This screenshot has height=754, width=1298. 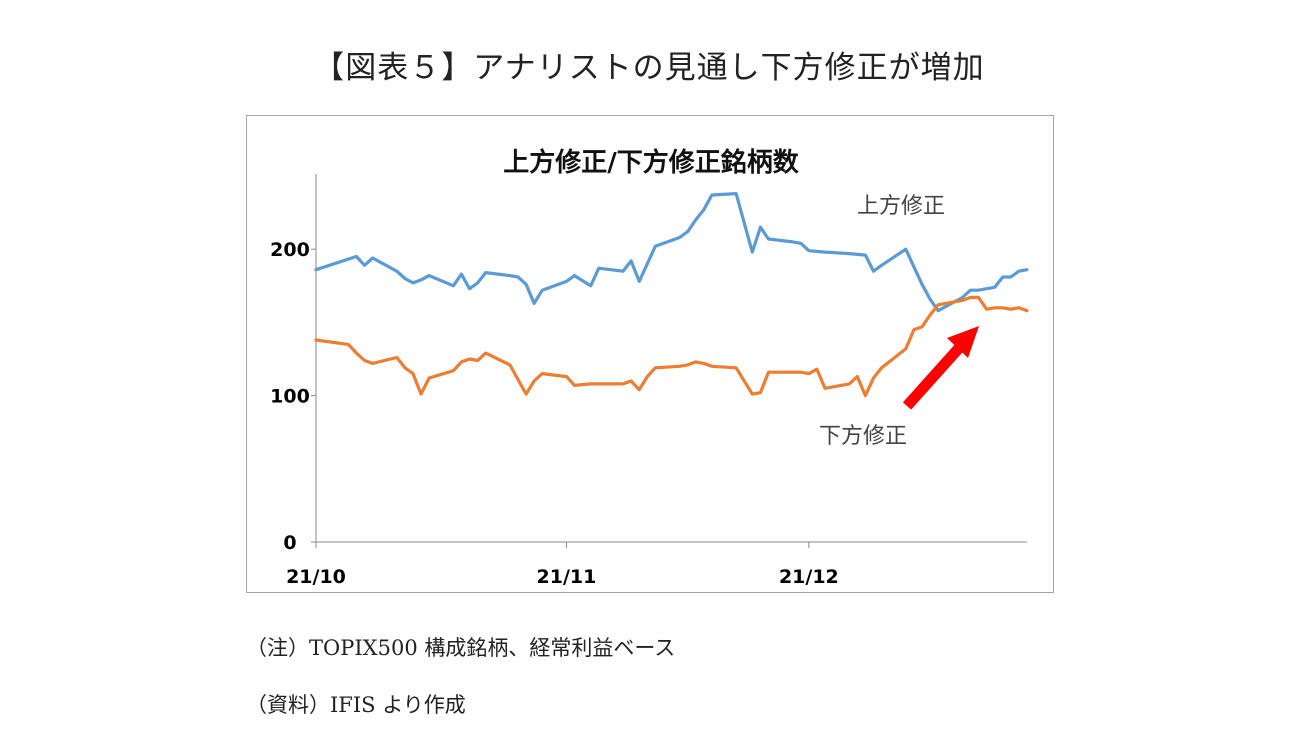 What do you see at coordinates (901, 206) in the screenshot?
I see `series-label-up: 上方修正` at bounding box center [901, 206].